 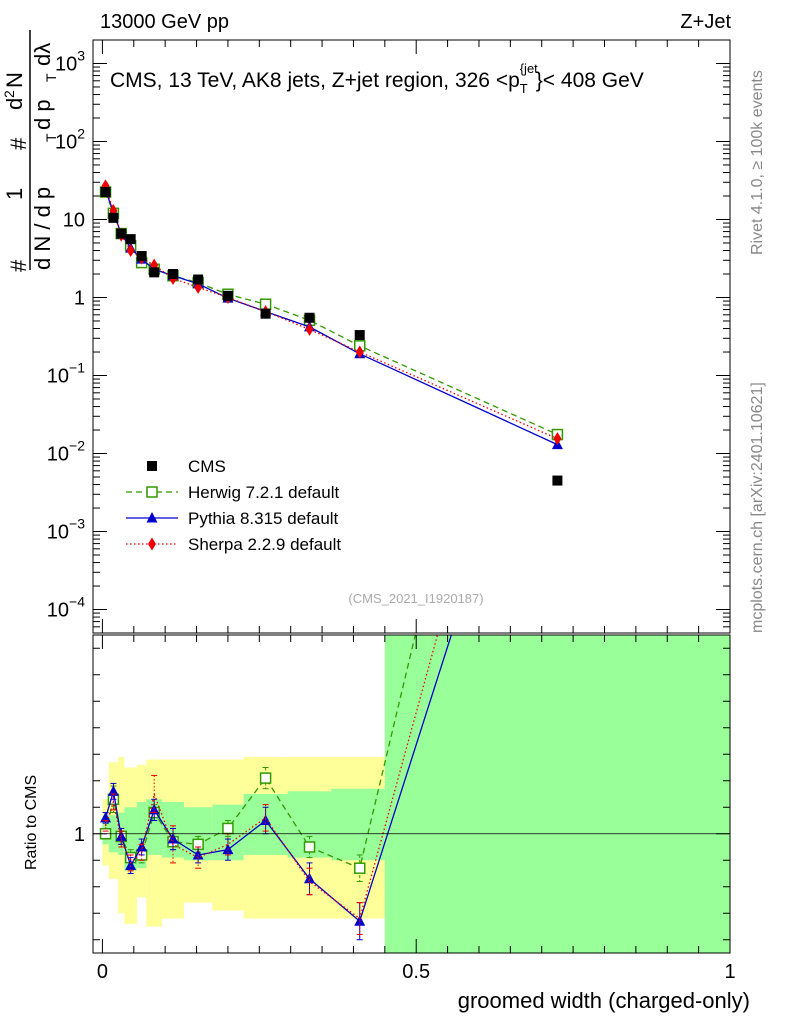 What do you see at coordinates (270, 785) in the screenshot?
I see `ratio-series-sherpa-2-2-9-default` at bounding box center [270, 785].